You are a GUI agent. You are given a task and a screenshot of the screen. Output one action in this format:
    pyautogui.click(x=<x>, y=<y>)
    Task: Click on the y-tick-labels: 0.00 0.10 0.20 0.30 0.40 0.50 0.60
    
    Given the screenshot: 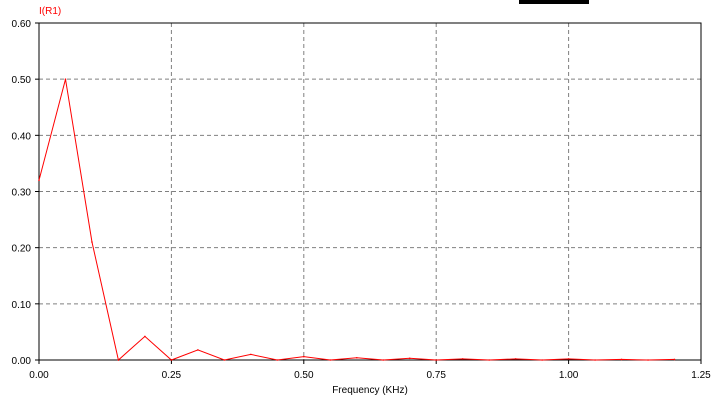 What is the action you would take?
    pyautogui.click(x=22, y=193)
    